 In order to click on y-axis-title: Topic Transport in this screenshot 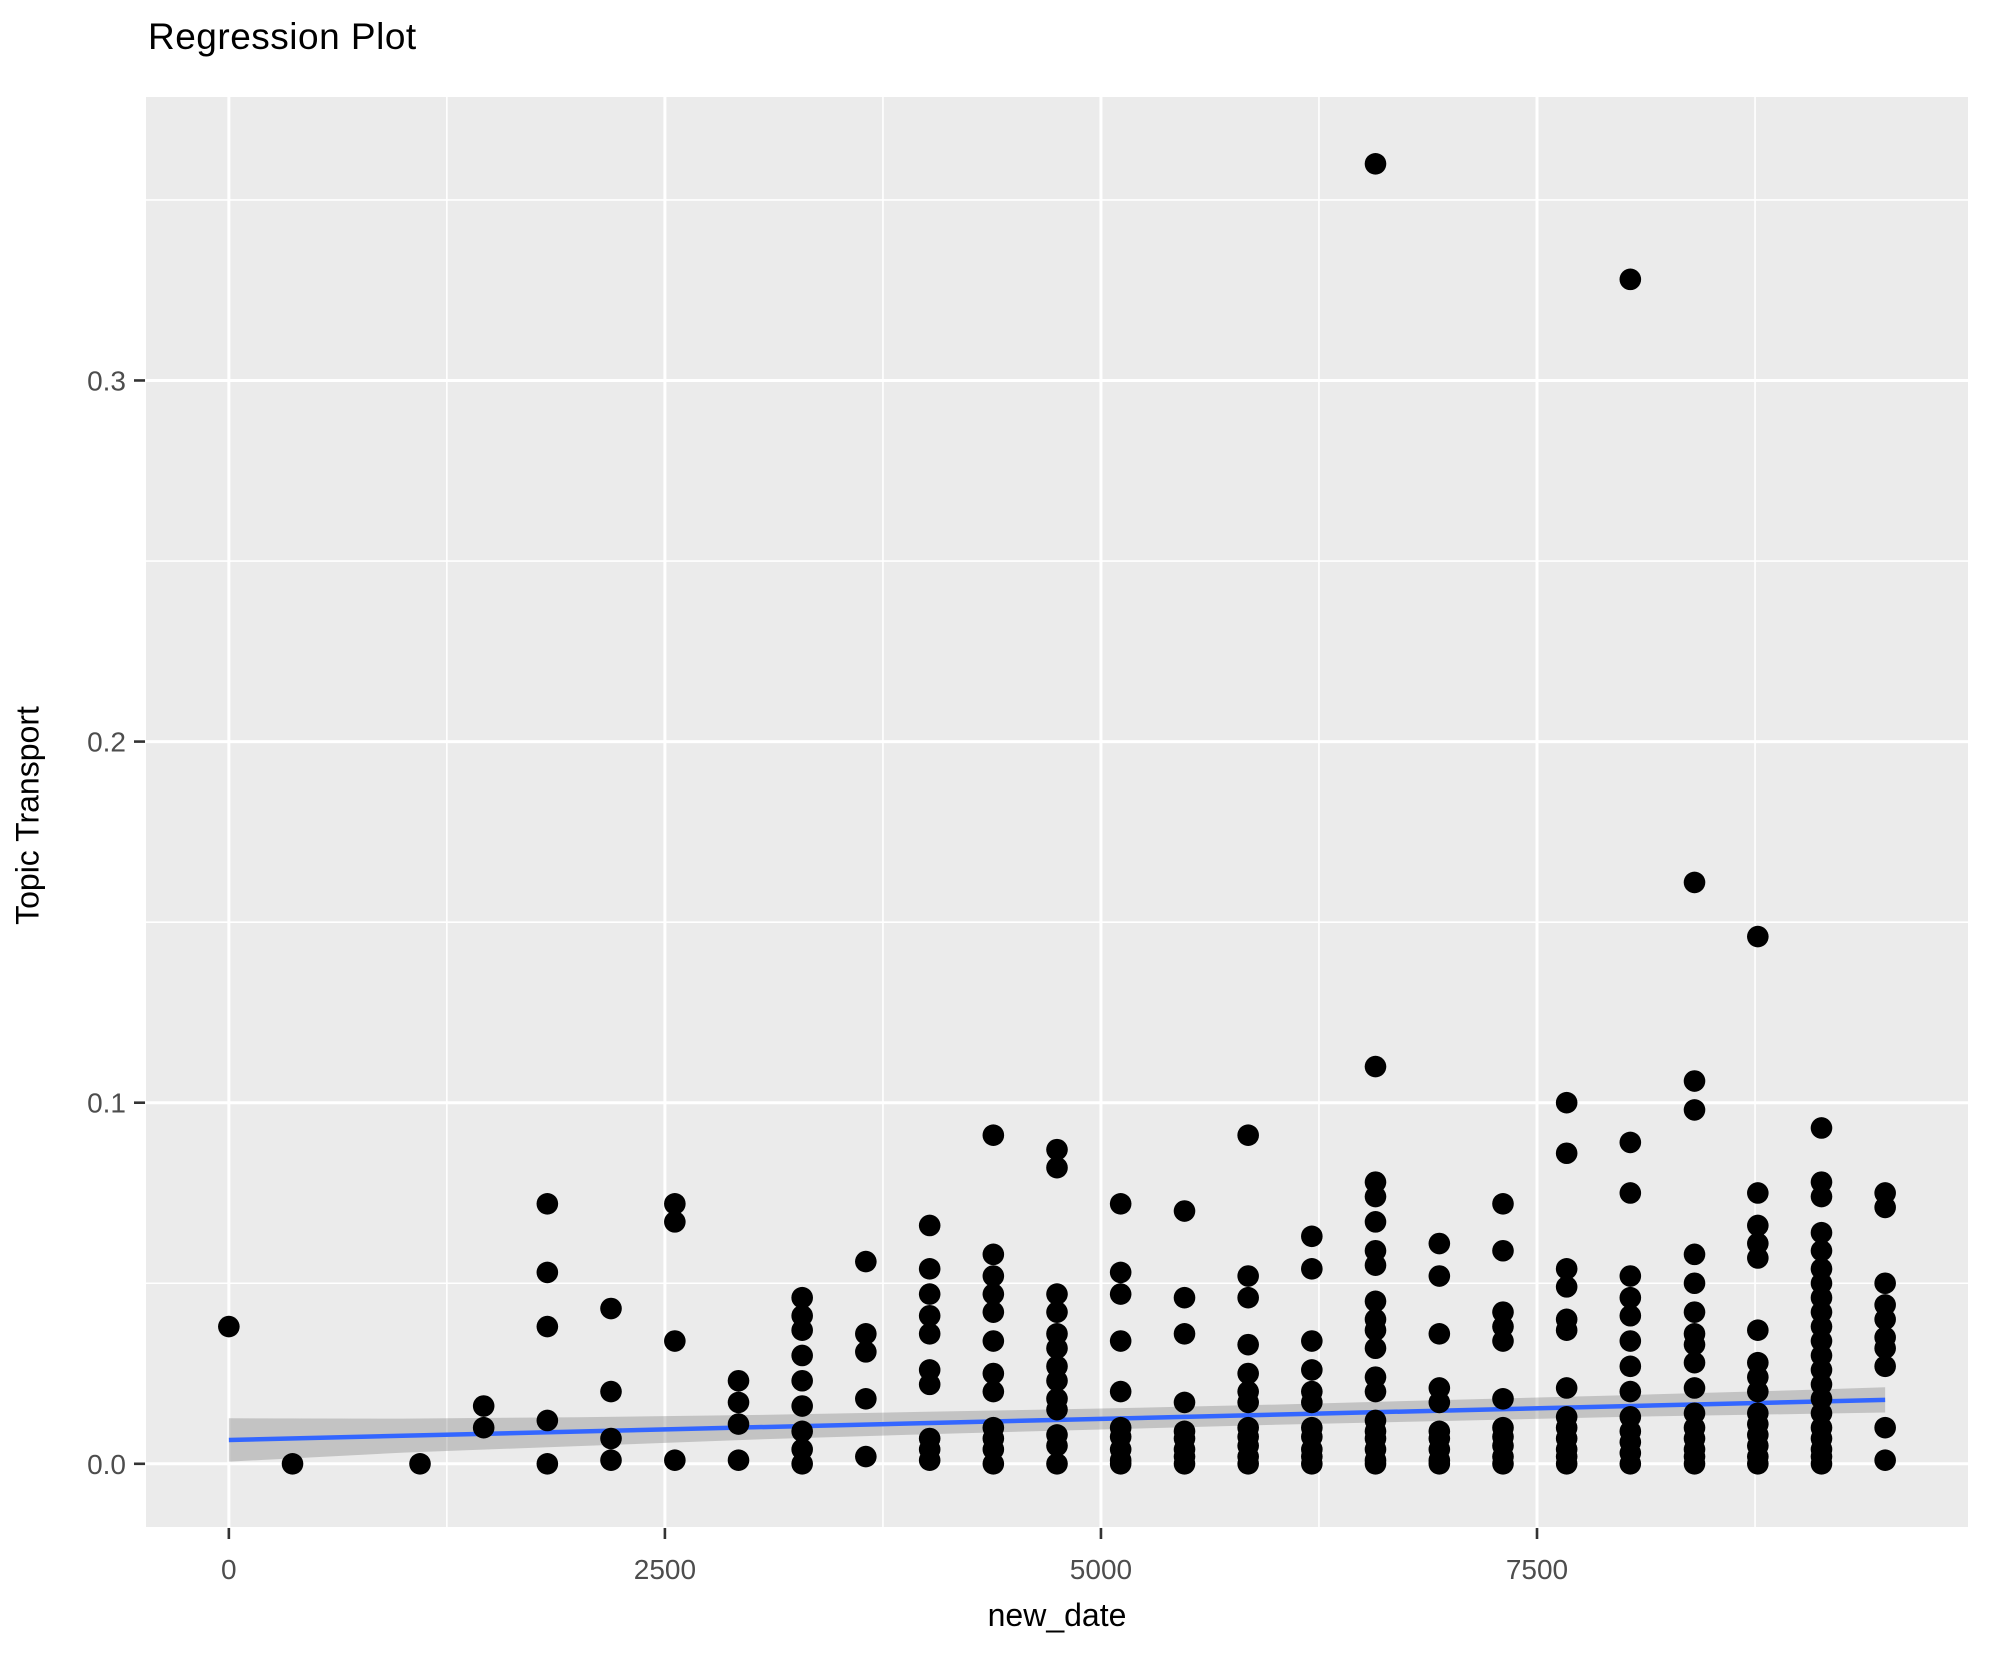, I will do `click(27, 815)`.